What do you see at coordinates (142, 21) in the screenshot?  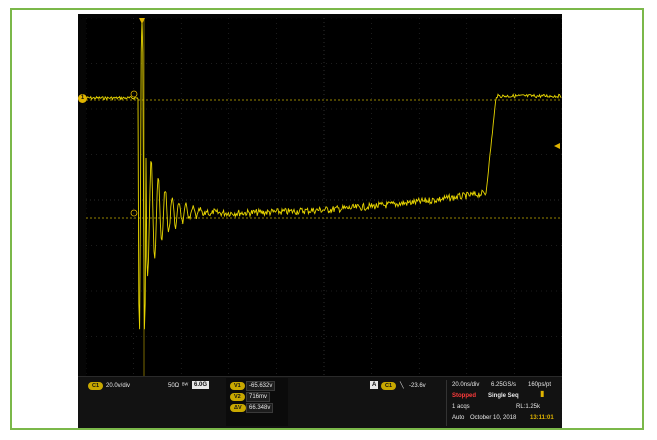 I see `trigger-position-marker` at bounding box center [142, 21].